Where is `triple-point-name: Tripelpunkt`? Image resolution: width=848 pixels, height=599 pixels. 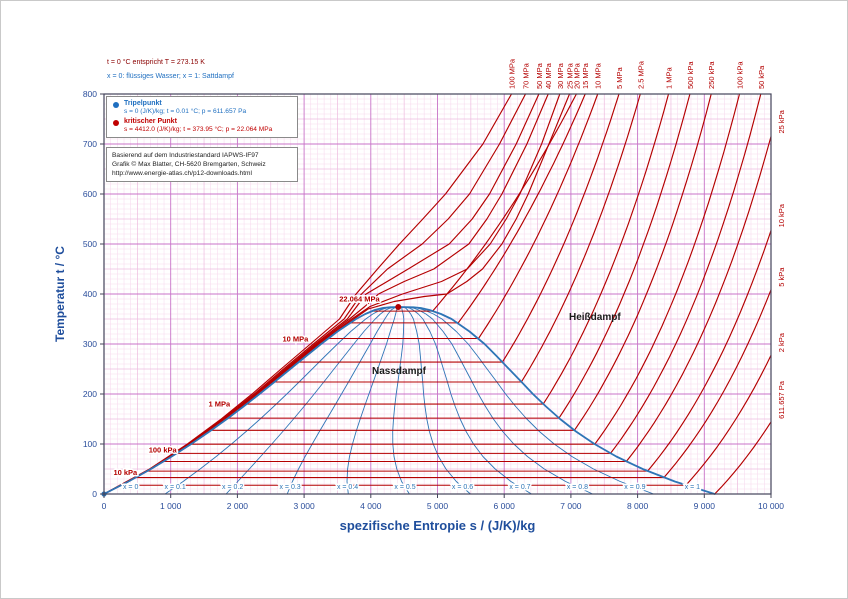
triple-point-name: Tripelpunkt is located at coordinates (143, 103).